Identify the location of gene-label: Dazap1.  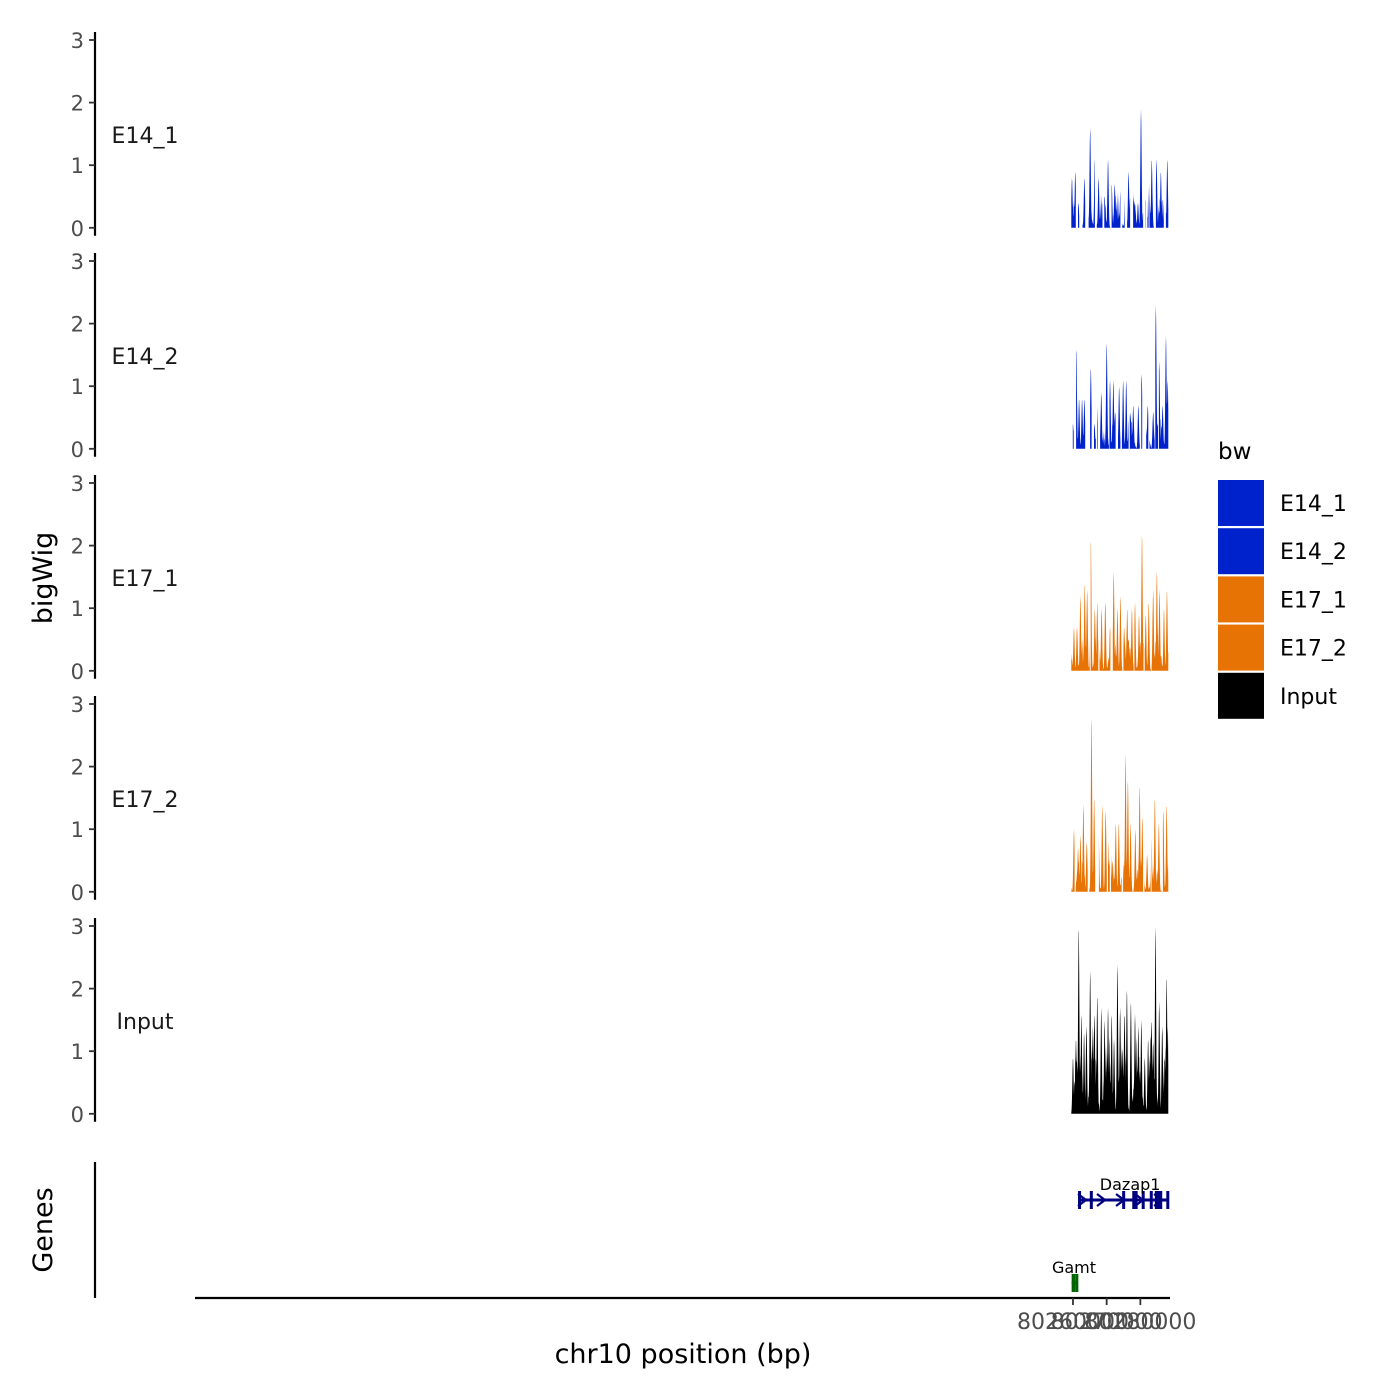
(1130, 1184).